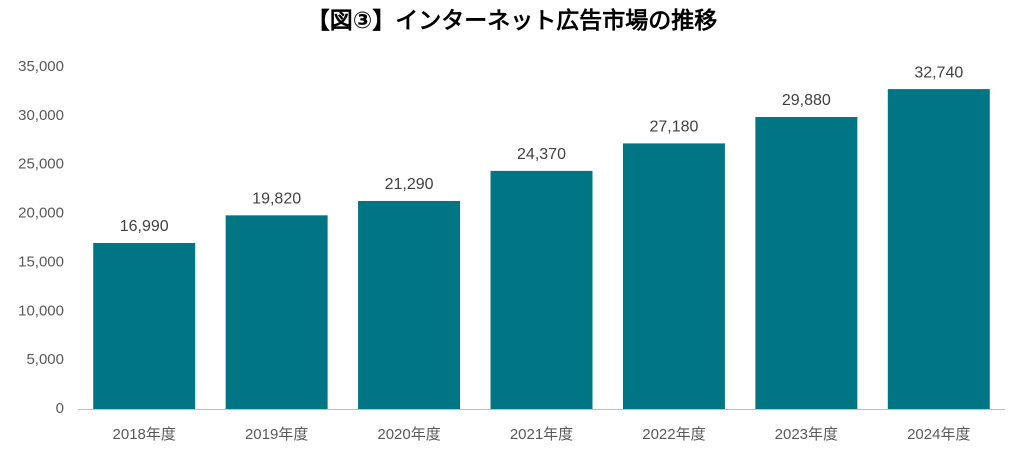 This screenshot has width=1024, height=459. Describe the element at coordinates (409, 184) in the screenshot. I see `data-label: 21,290` at that location.